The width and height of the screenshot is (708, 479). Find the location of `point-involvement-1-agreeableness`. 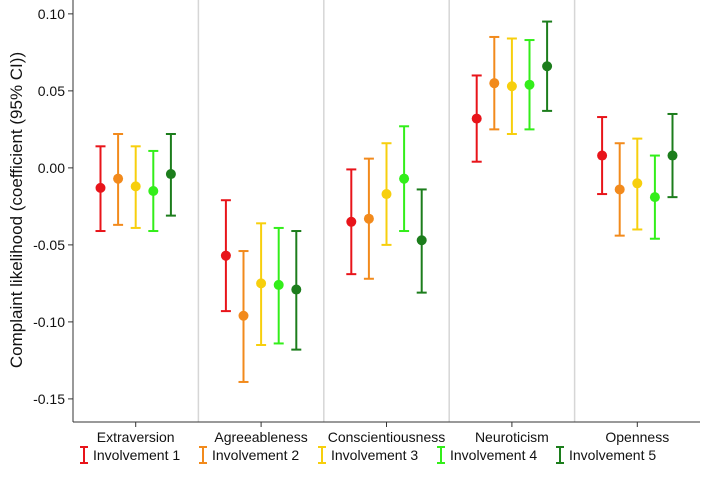

point-involvement-1-agreeableness is located at coordinates (225, 255).